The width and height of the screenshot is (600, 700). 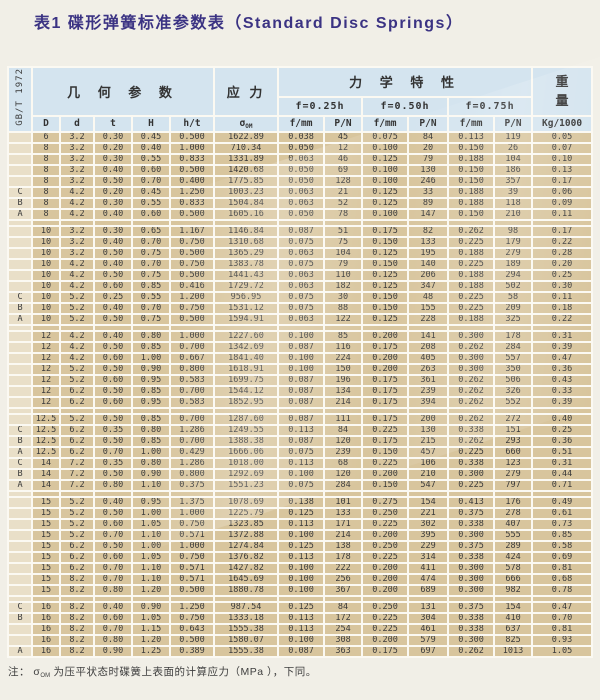 I want to click on data-cell: 0.80, so click(x=113, y=640).